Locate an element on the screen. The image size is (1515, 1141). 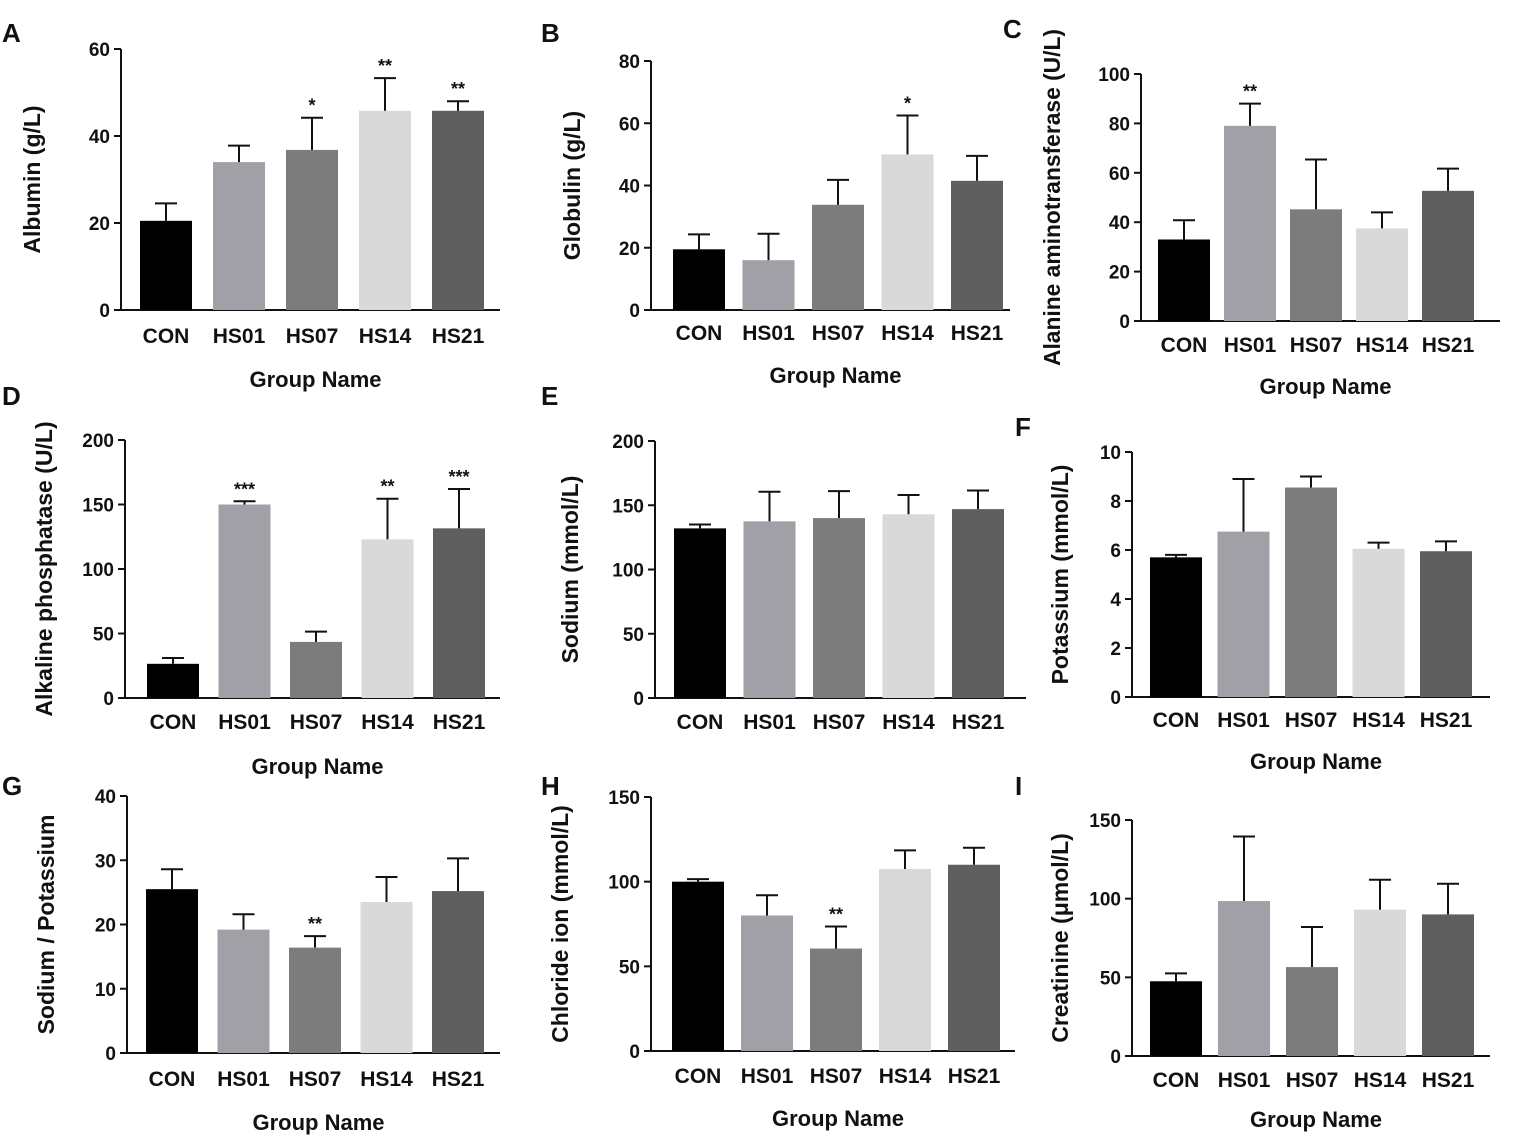
x-tick-label-e-con: CON is located at coordinates (700, 722).